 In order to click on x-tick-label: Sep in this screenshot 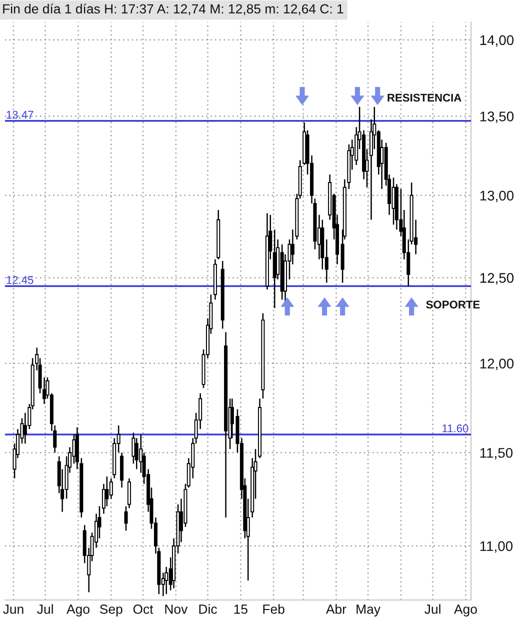, I will do `click(111, 610)`.